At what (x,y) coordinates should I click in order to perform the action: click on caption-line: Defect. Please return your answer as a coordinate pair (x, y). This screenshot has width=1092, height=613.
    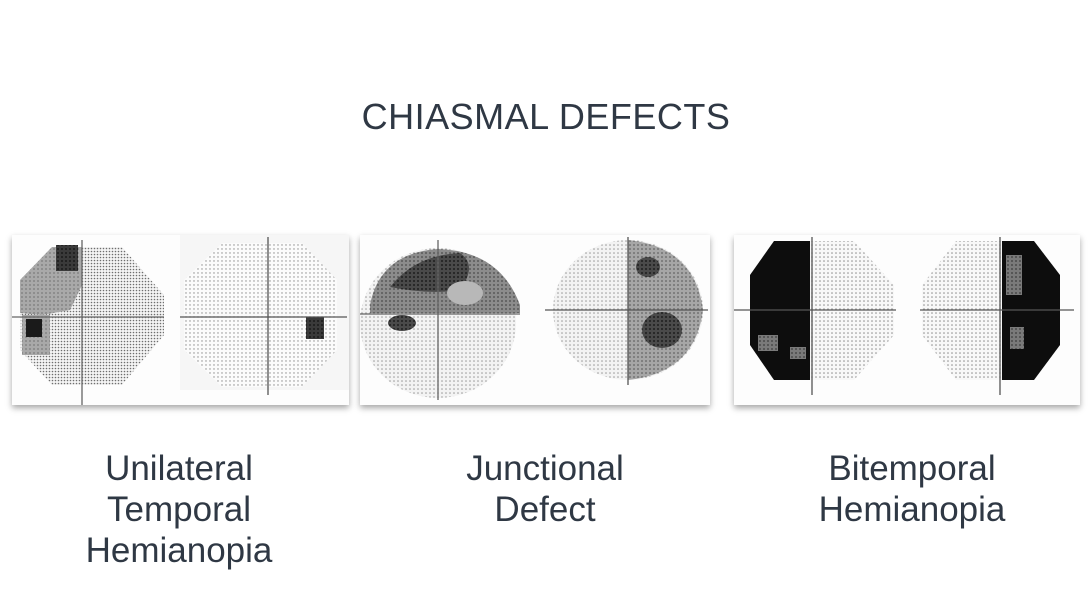
    Looking at the image, I should click on (545, 509).